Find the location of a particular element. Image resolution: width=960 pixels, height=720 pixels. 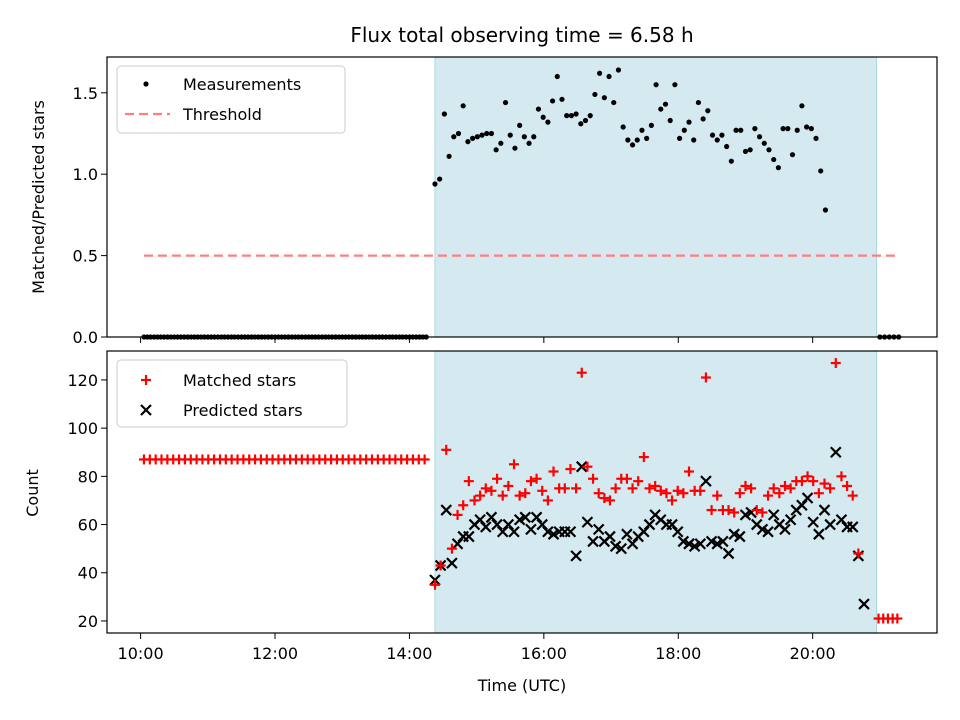

top-y-tick-label: 1.0 is located at coordinates (85, 174).